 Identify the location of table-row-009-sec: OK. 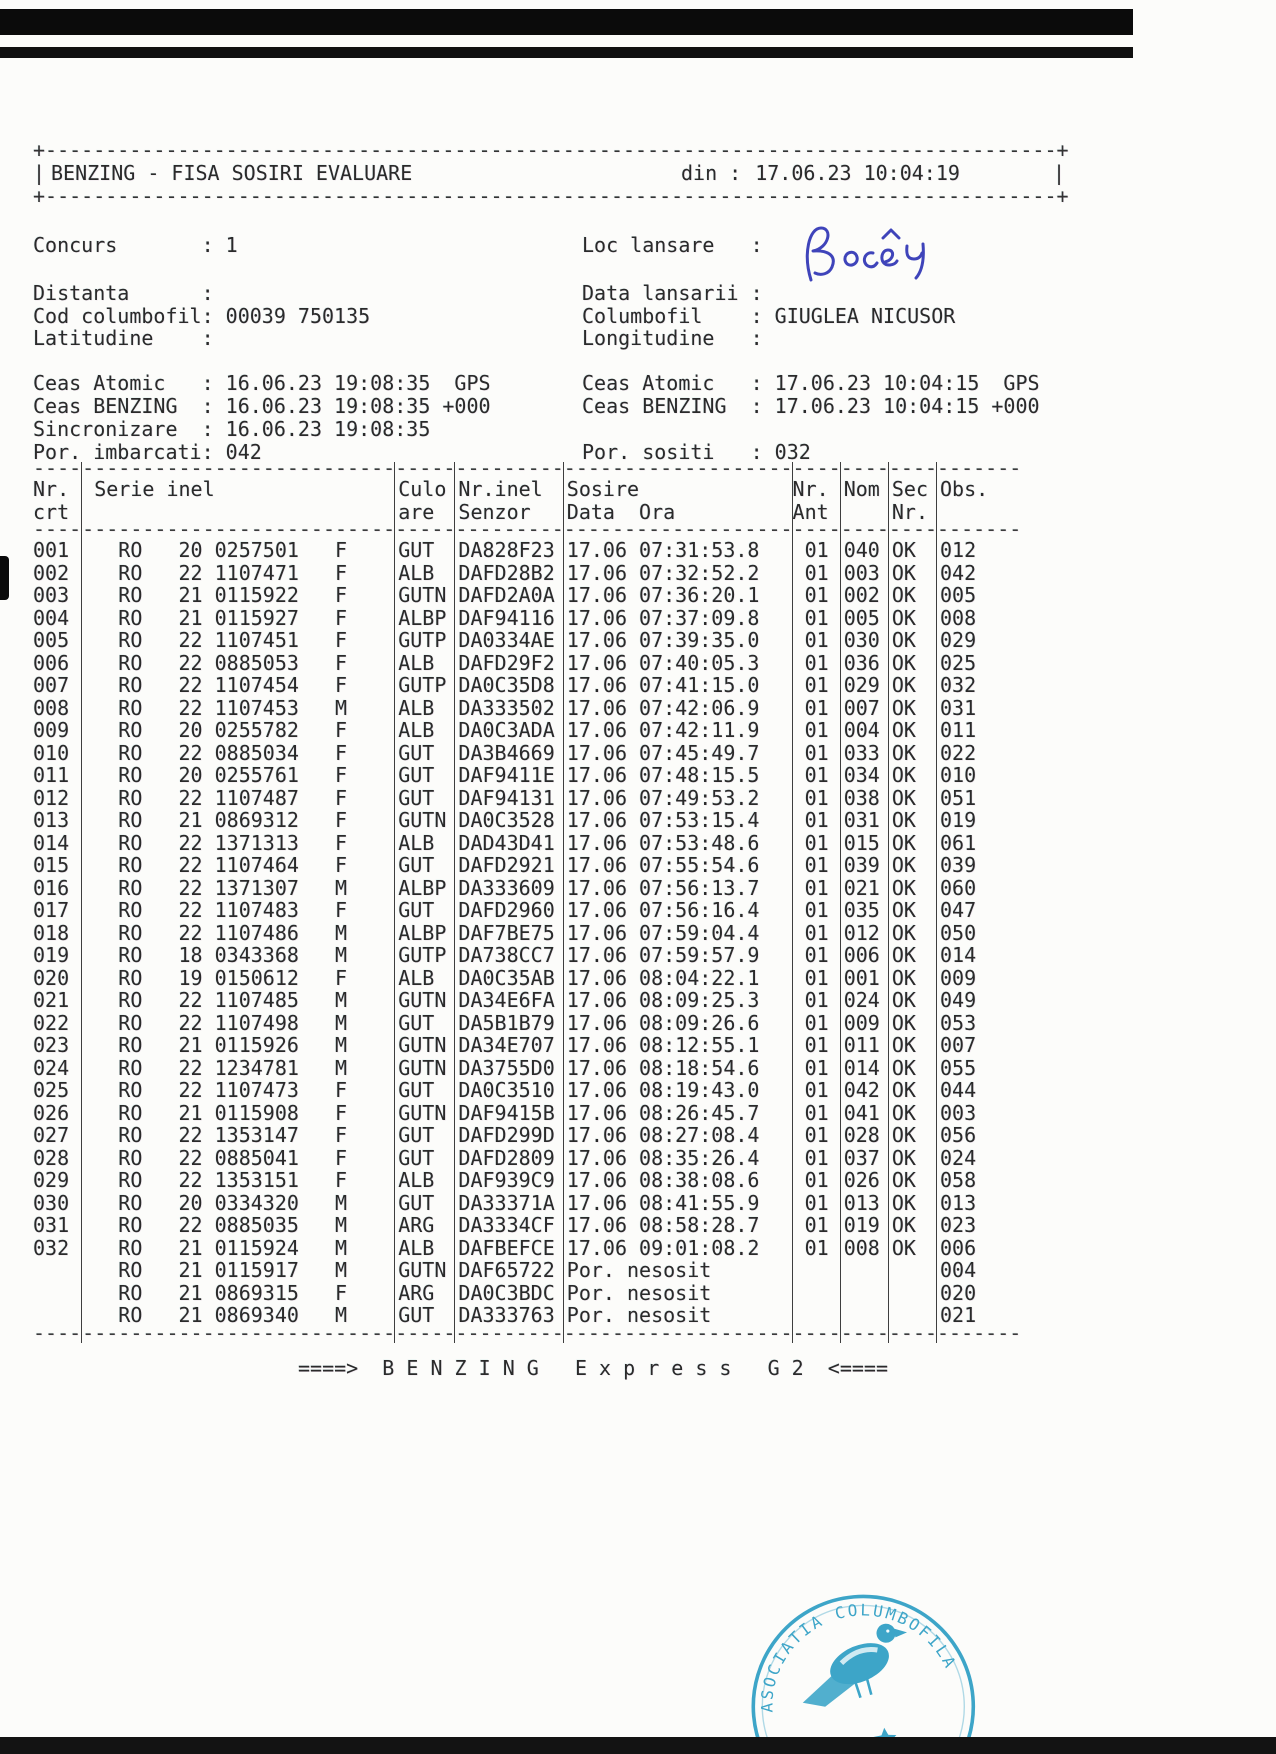
(911, 730).